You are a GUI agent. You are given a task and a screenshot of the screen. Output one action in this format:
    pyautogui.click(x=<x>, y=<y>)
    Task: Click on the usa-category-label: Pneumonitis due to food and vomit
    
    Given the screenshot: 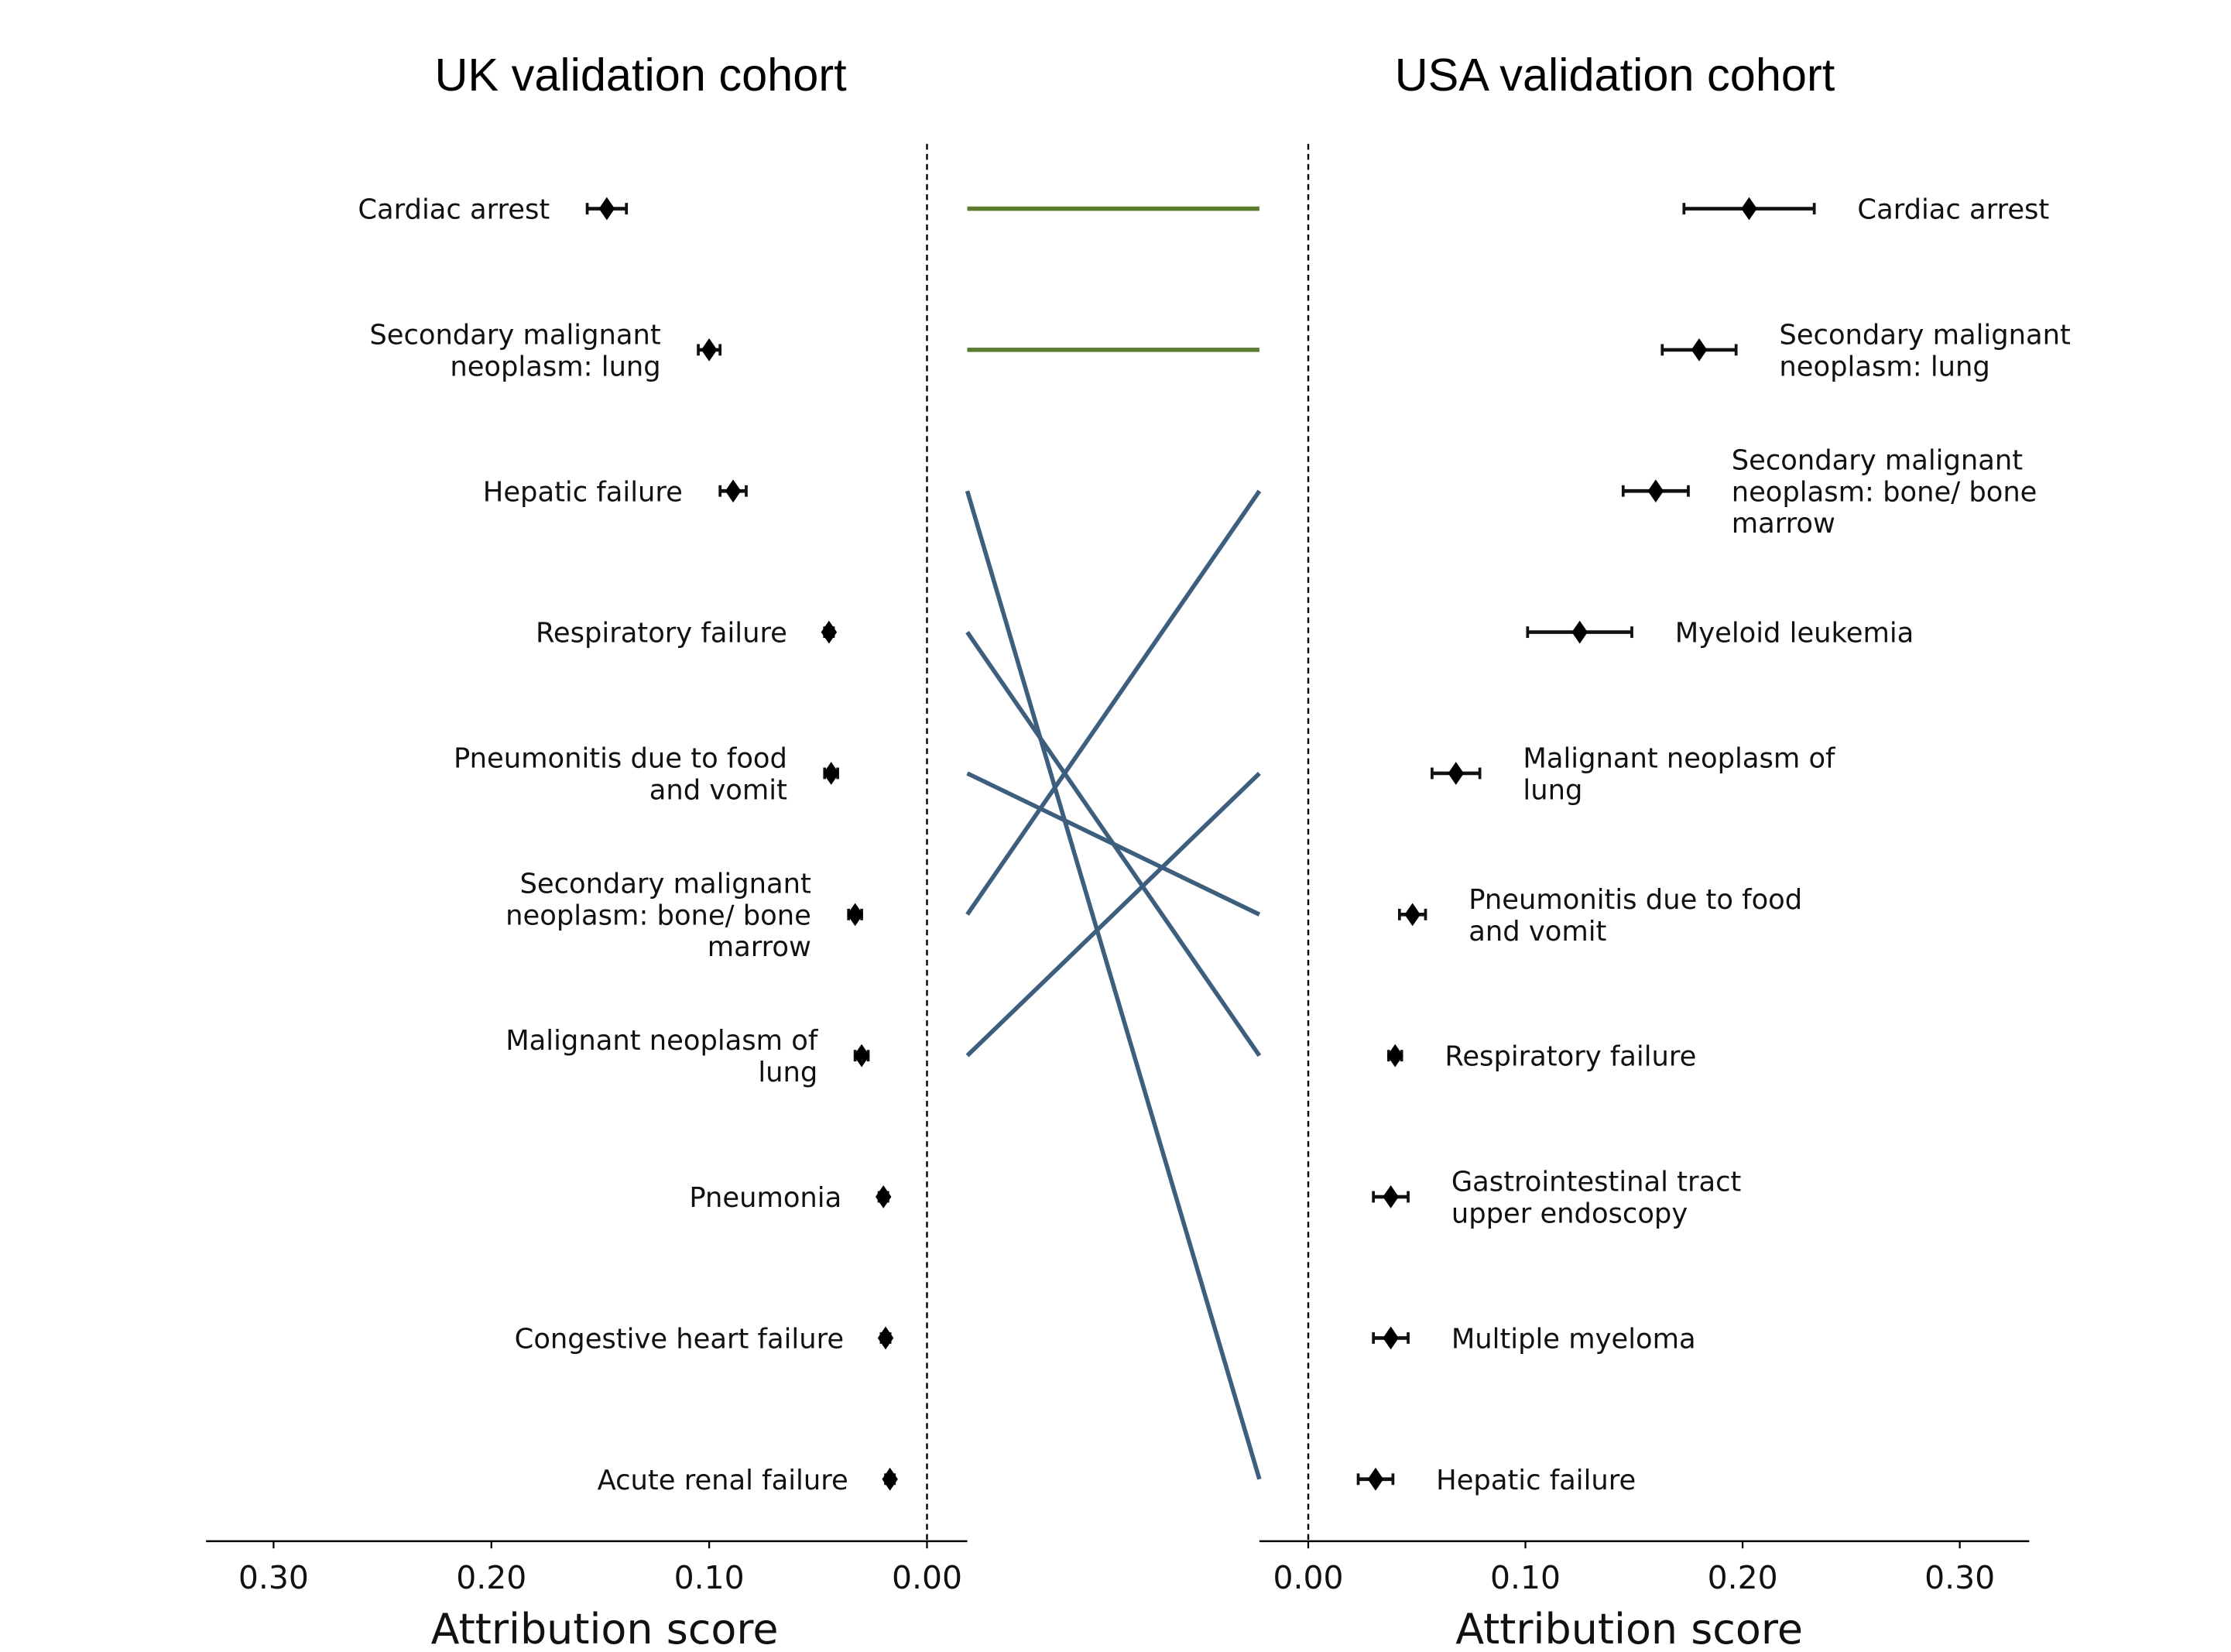 What is the action you would take?
    pyautogui.click(x=1635, y=916)
    